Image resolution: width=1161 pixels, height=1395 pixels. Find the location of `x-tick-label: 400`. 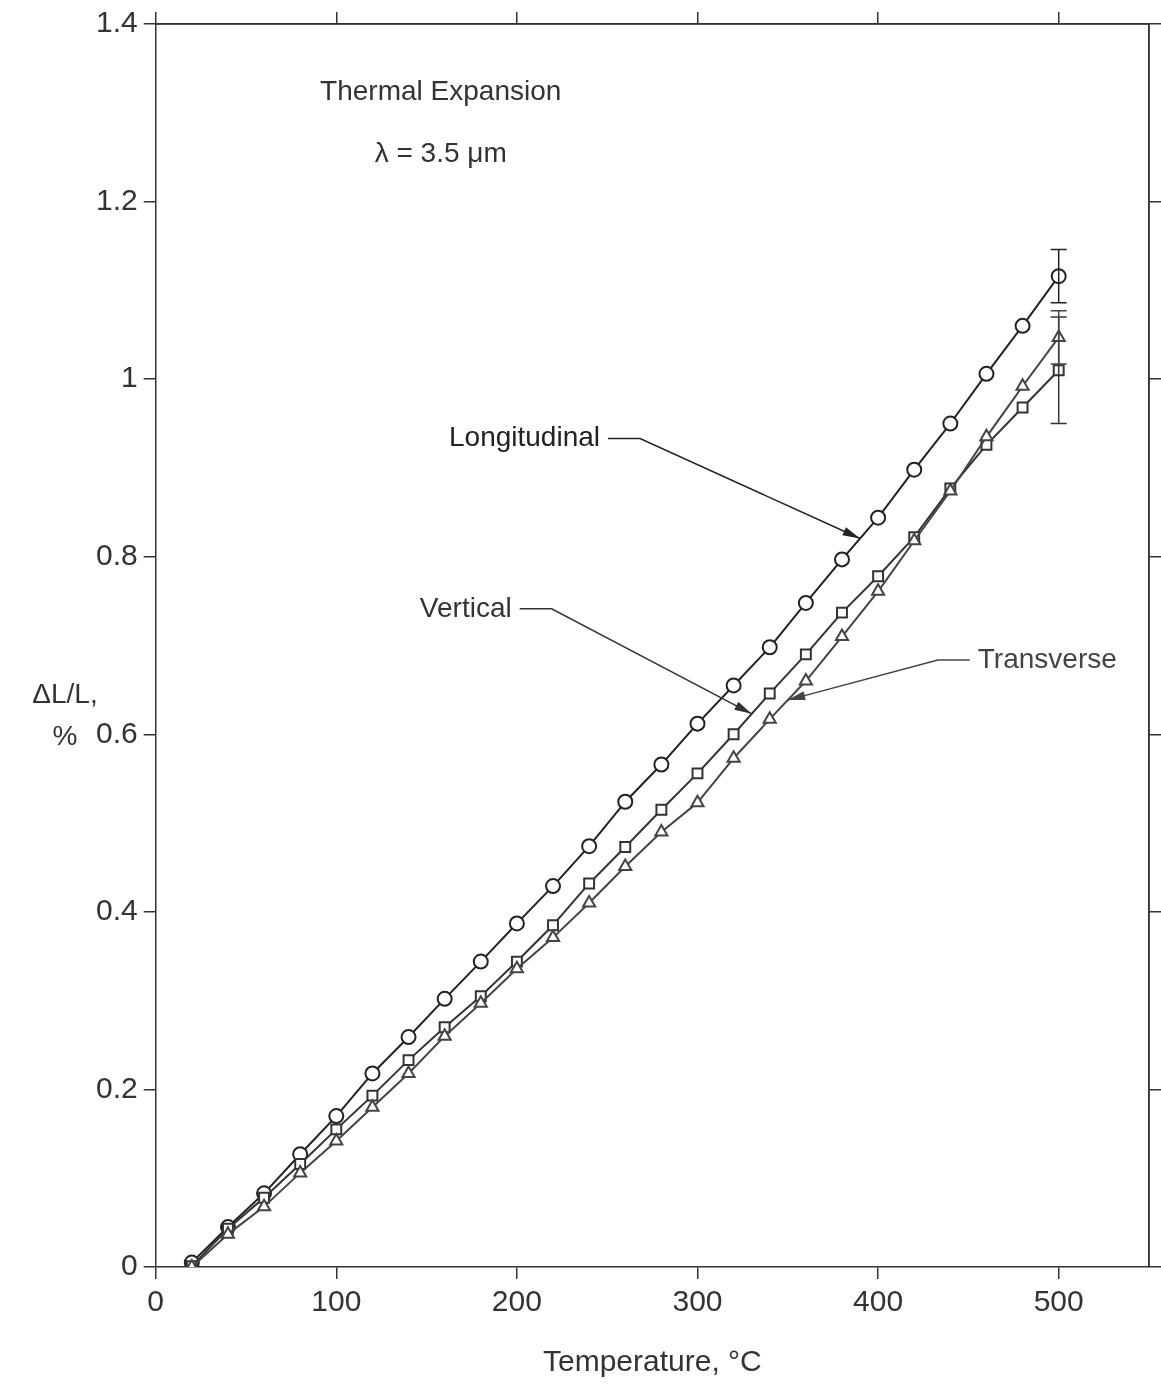

x-tick-label: 400 is located at coordinates (878, 1301).